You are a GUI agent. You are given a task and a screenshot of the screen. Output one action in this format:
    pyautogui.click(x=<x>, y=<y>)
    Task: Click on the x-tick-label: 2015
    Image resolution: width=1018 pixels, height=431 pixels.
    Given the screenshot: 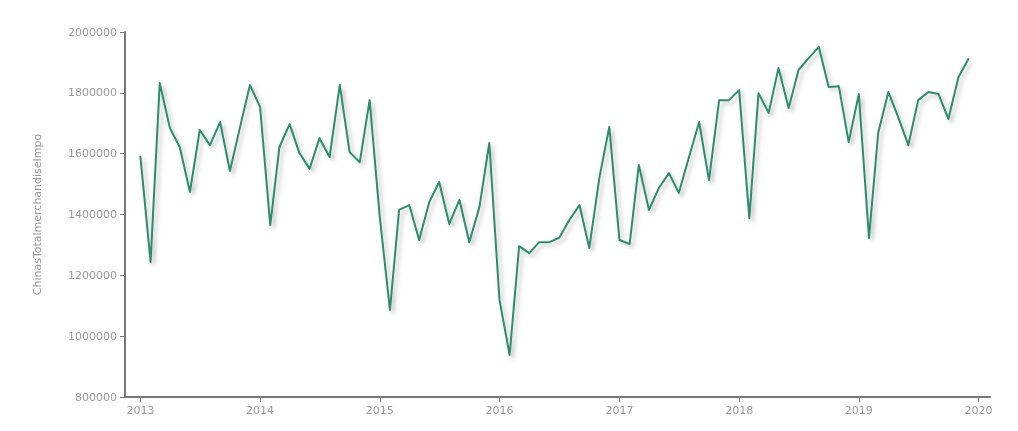 What is the action you would take?
    pyautogui.click(x=379, y=410)
    